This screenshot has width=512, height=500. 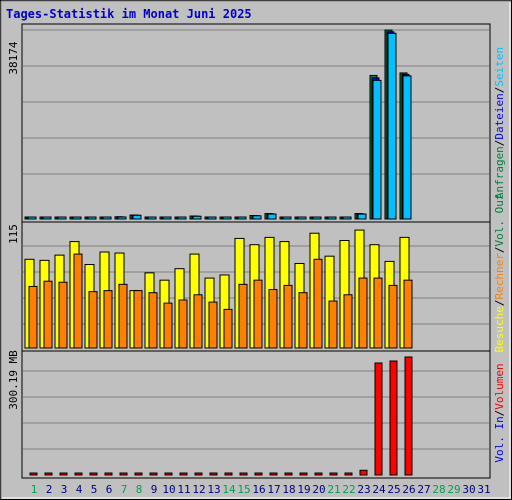 What do you see at coordinates (363, 489) in the screenshot?
I see `day-label-23: 23` at bounding box center [363, 489].